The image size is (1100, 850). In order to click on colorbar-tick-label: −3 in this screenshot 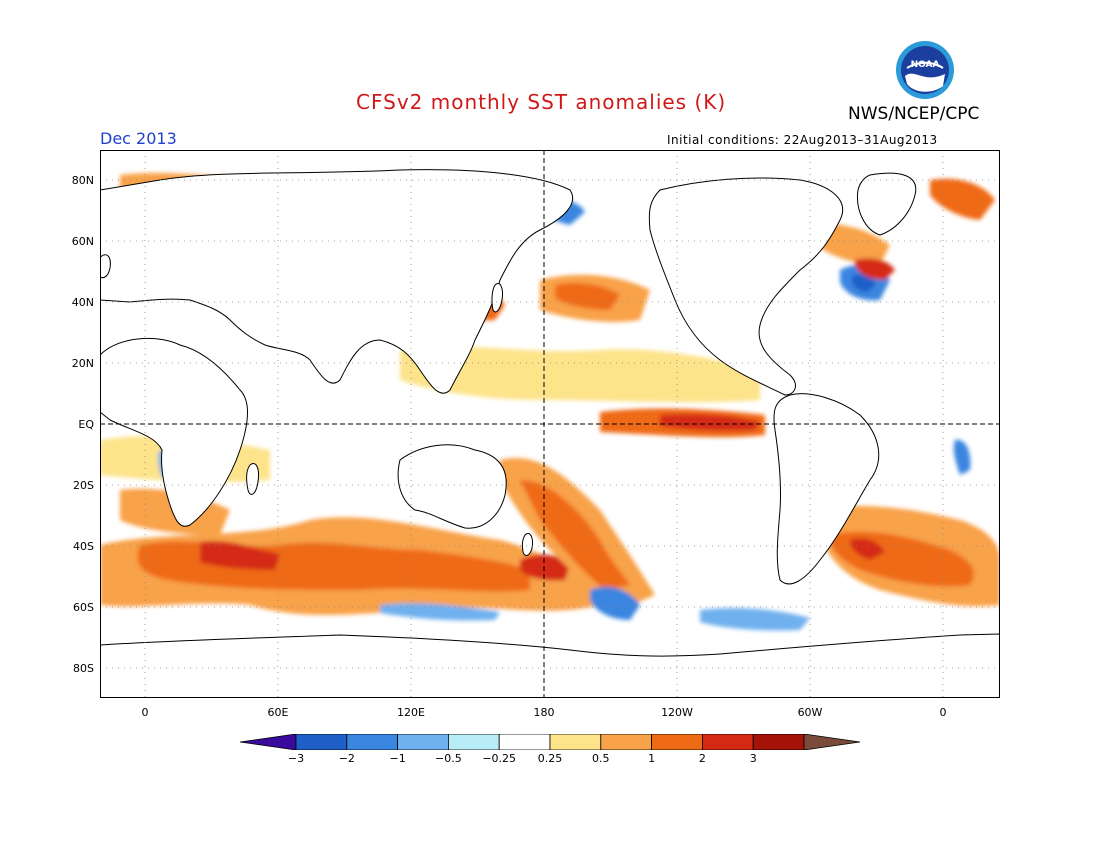, I will do `click(296, 758)`.